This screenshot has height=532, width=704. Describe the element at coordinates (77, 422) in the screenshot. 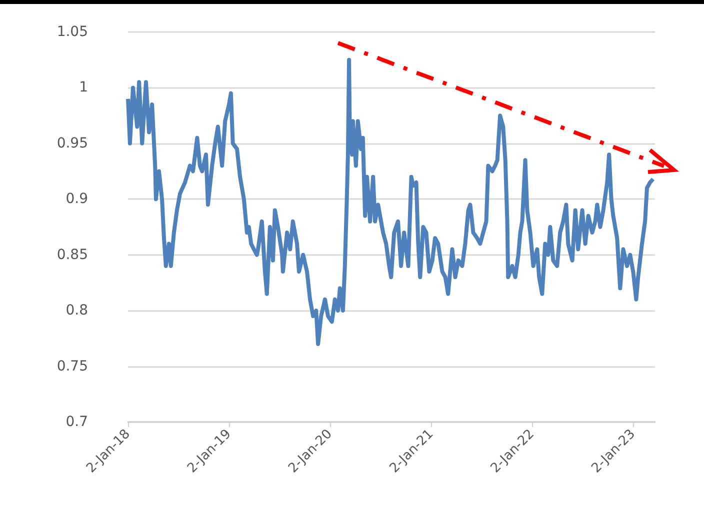

I see `y-tick-label: 0.7` at that location.